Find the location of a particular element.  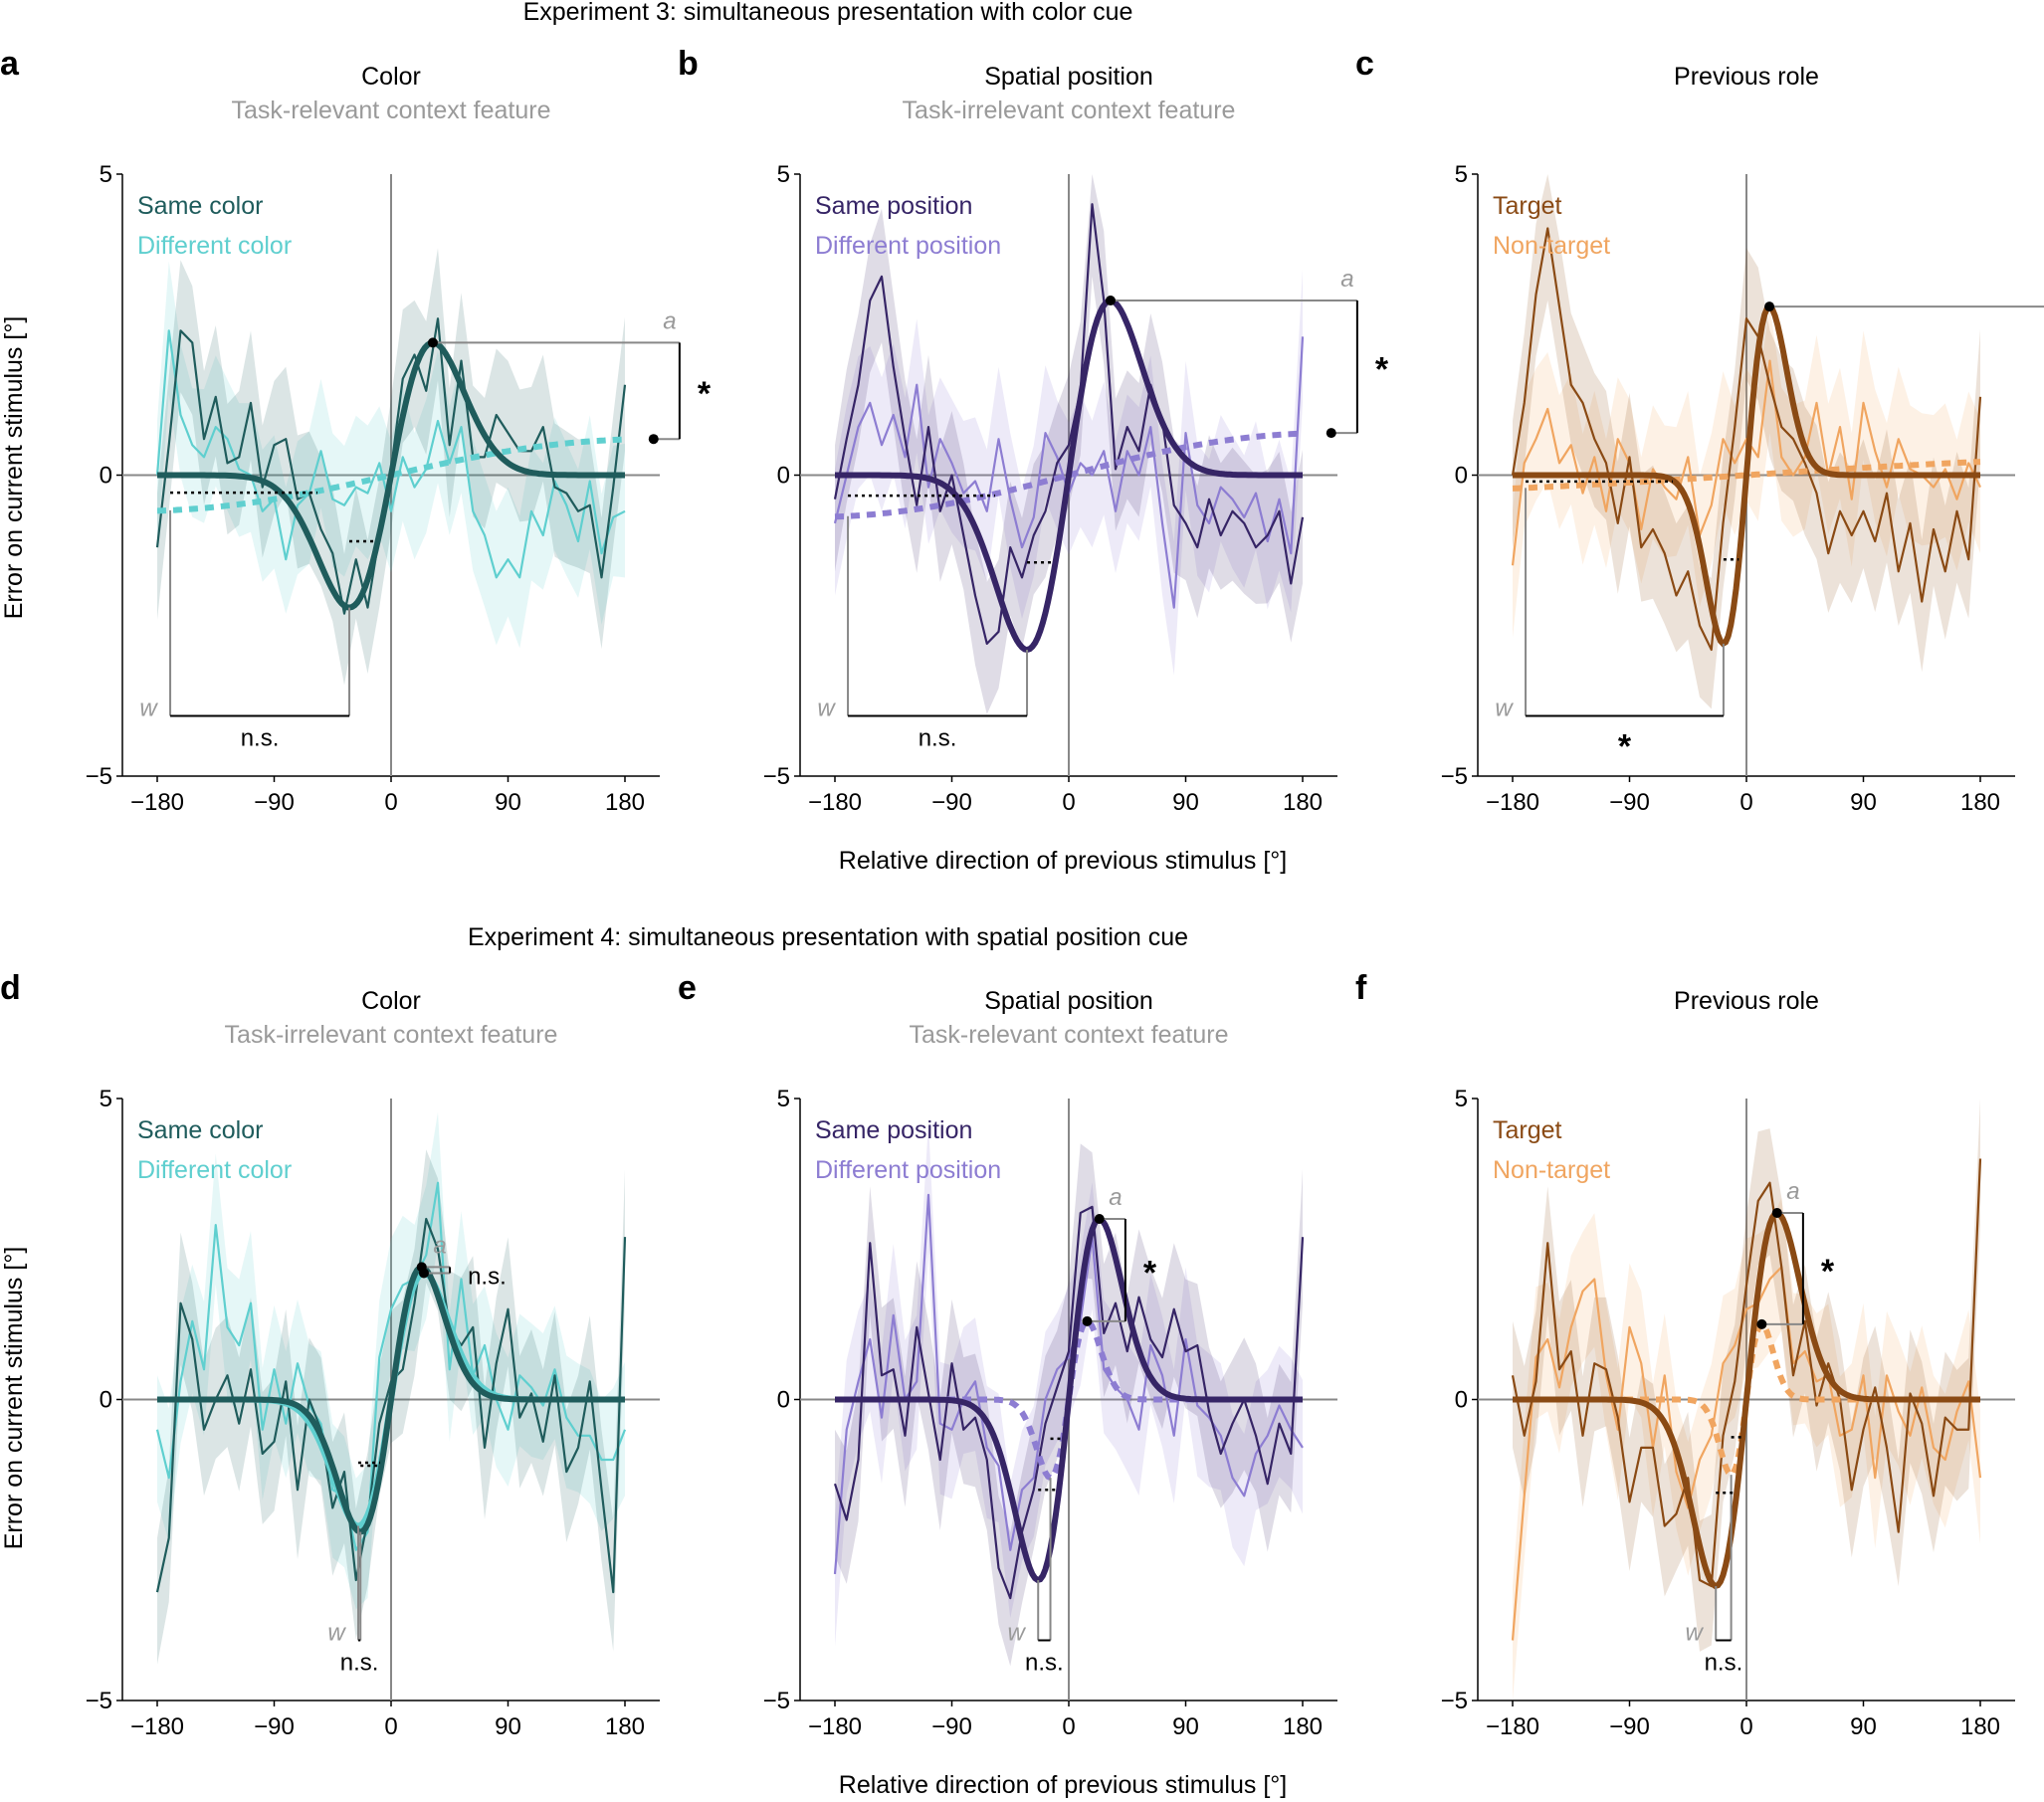

panel-label: b is located at coordinates (689, 64).